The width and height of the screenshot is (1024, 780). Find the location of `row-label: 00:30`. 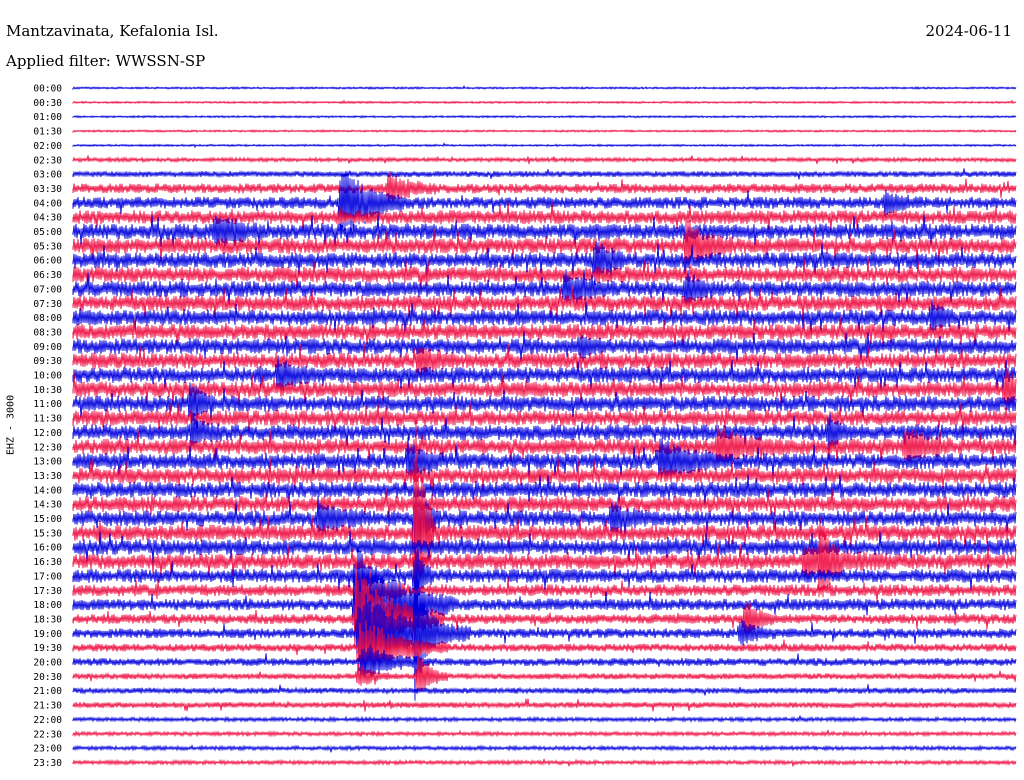

row-label: 00:30 is located at coordinates (47, 103).